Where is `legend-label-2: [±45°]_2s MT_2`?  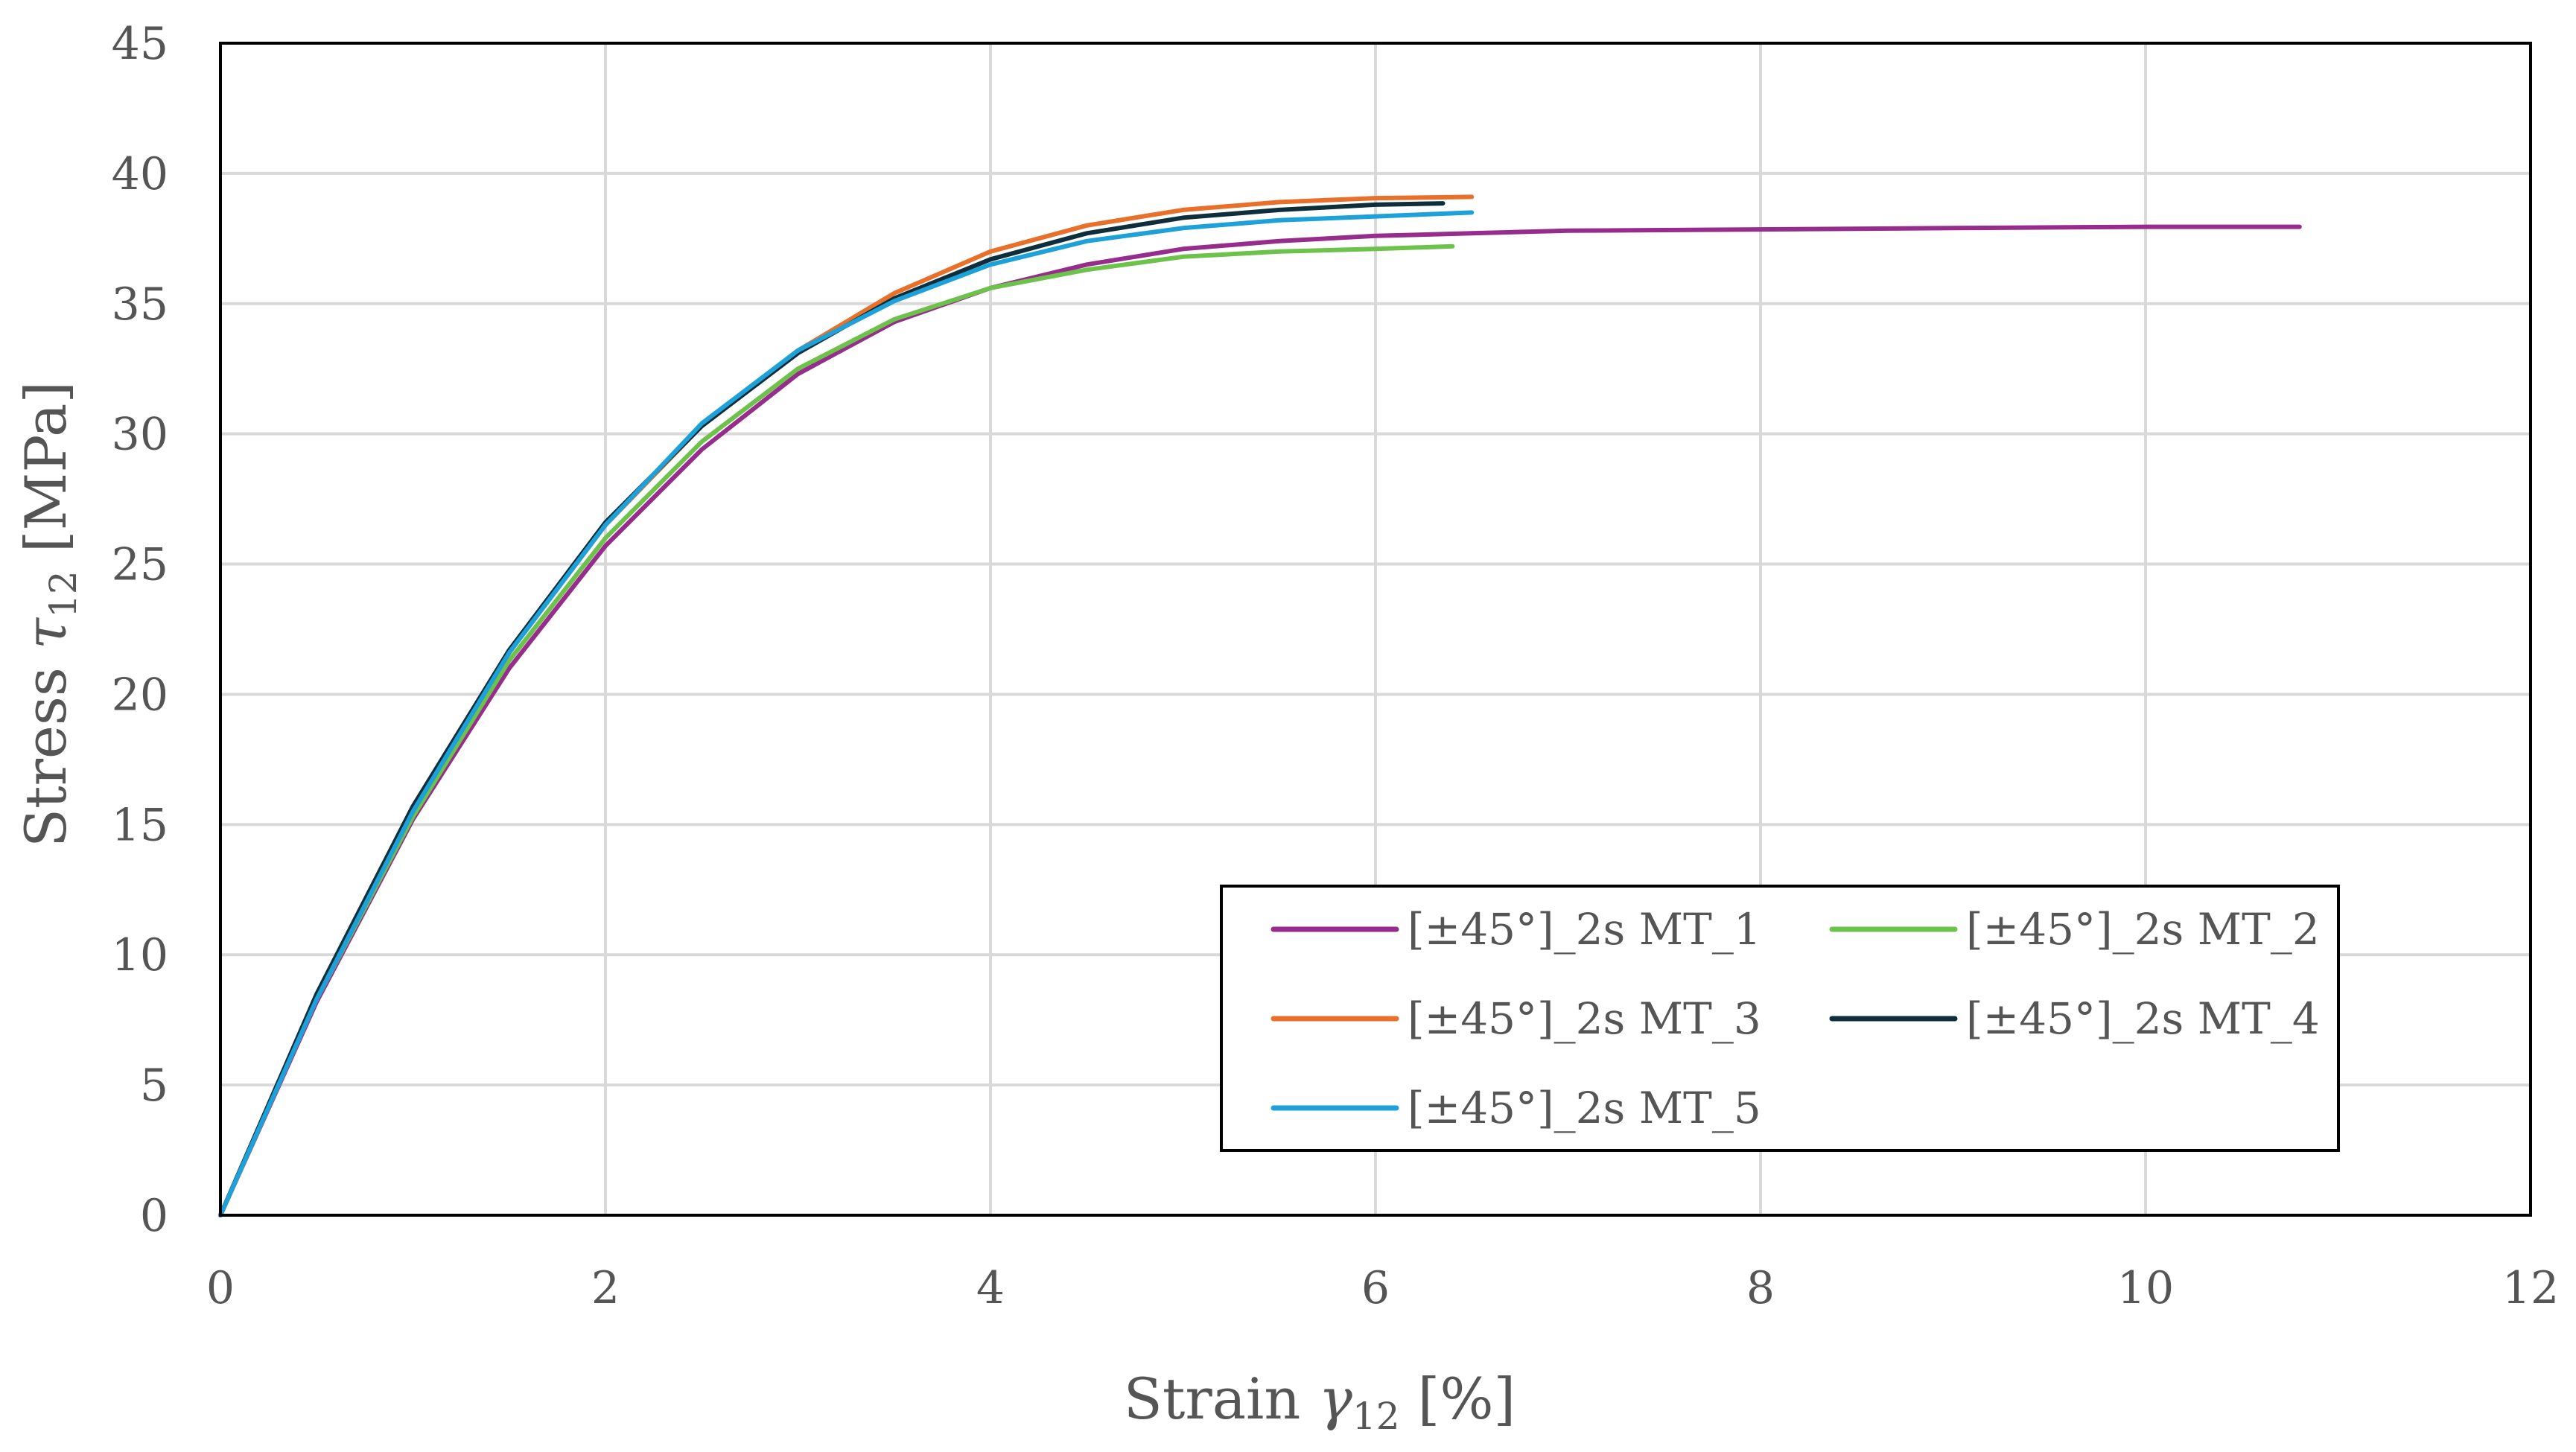
legend-label-2: [±45°]_2s MT_2 is located at coordinates (2143, 930).